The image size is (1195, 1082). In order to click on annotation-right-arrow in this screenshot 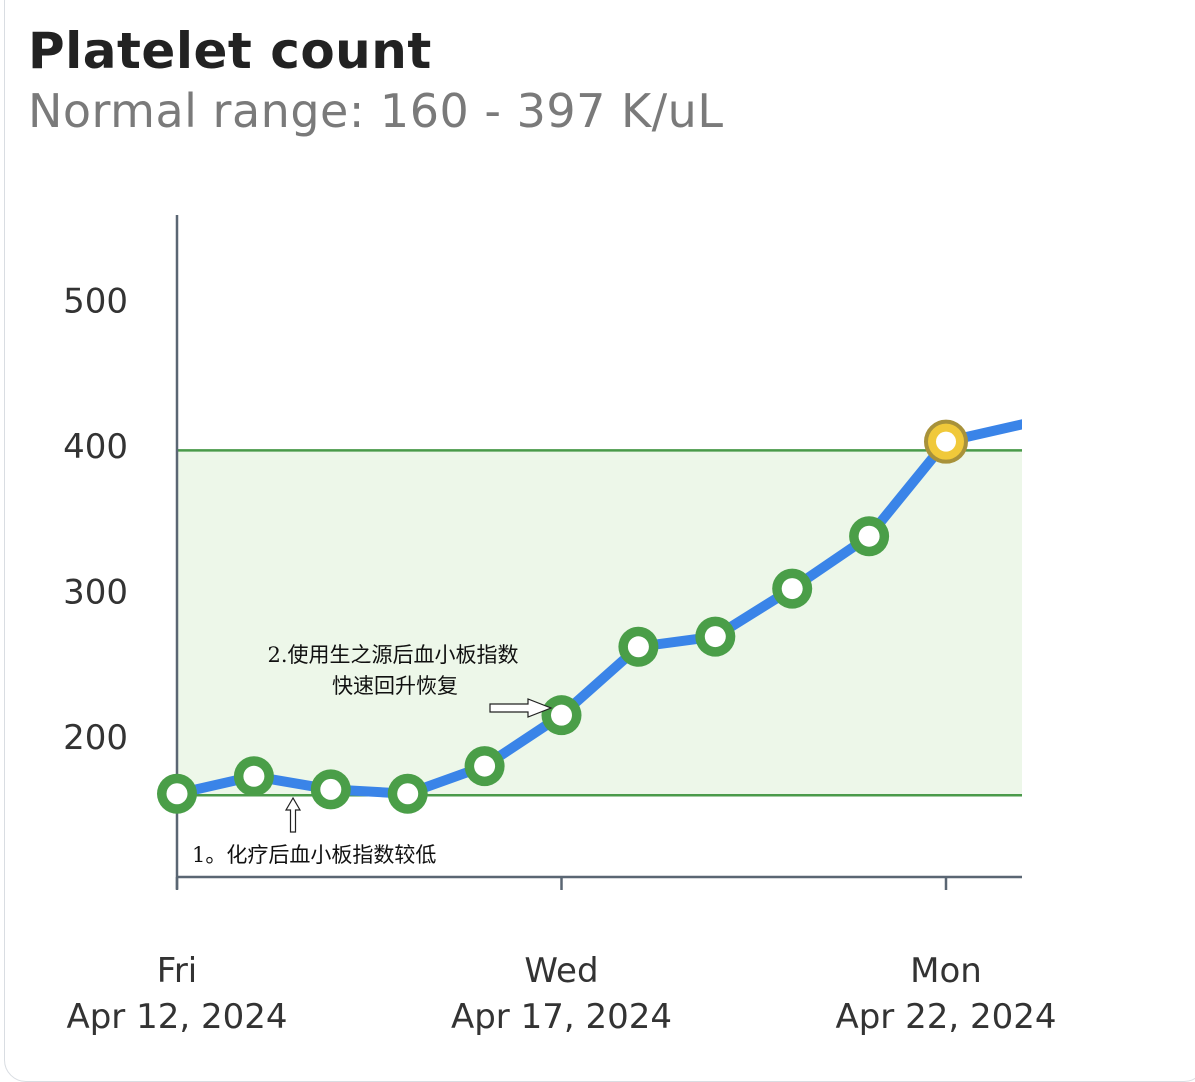, I will do `click(521, 708)`.